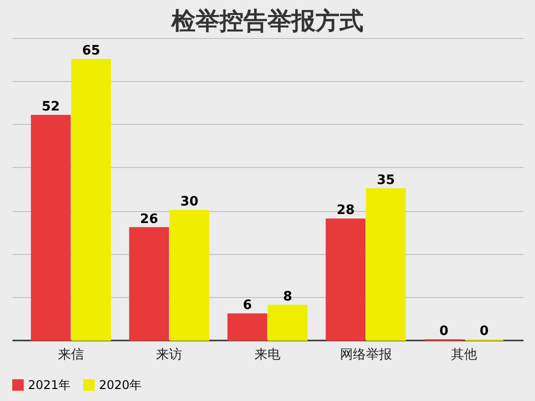 The height and width of the screenshot is (401, 535). I want to click on data-label: 28, so click(345, 210).